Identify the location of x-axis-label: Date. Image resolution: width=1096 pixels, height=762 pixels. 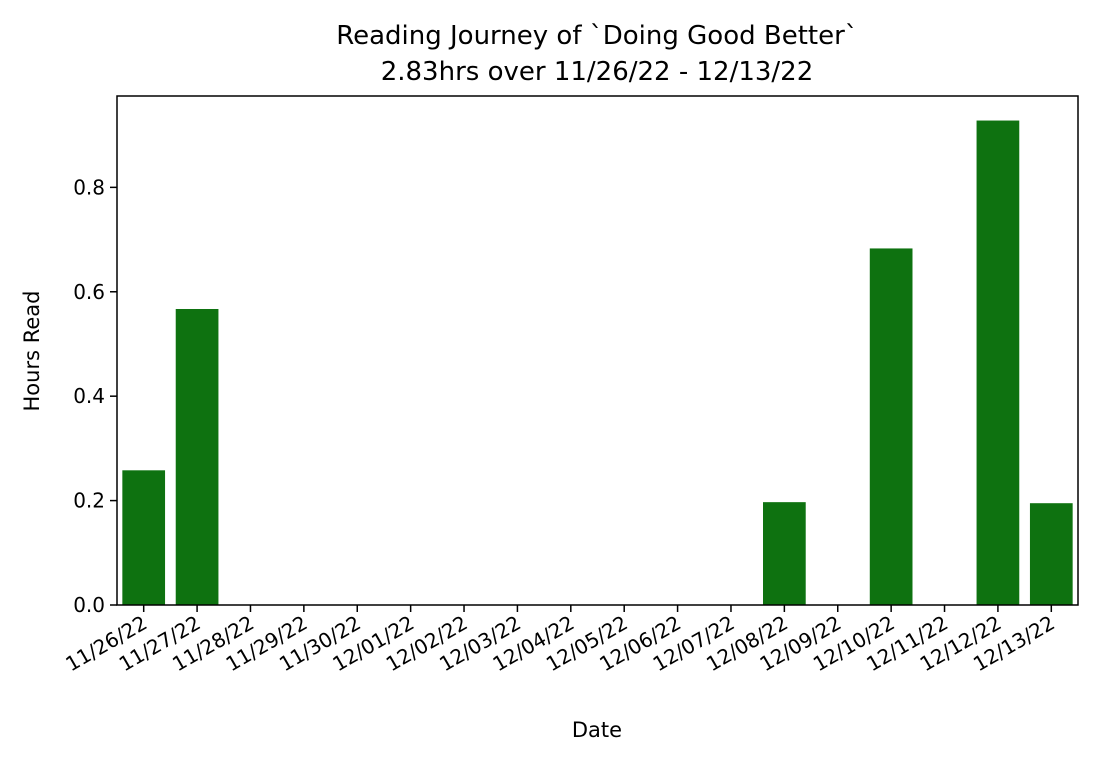
(597, 730).